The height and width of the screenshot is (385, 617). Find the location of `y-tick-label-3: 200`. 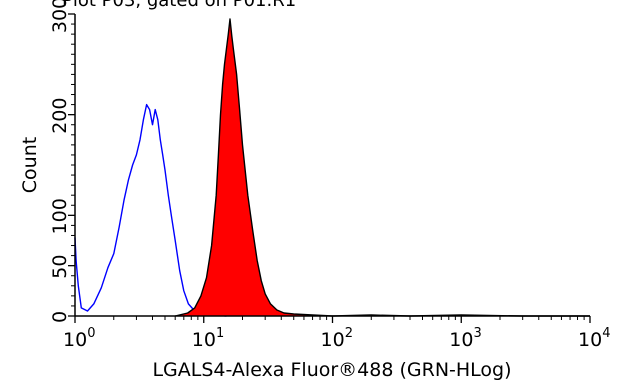

y-tick-label-3: 200 is located at coordinates (60, 116).